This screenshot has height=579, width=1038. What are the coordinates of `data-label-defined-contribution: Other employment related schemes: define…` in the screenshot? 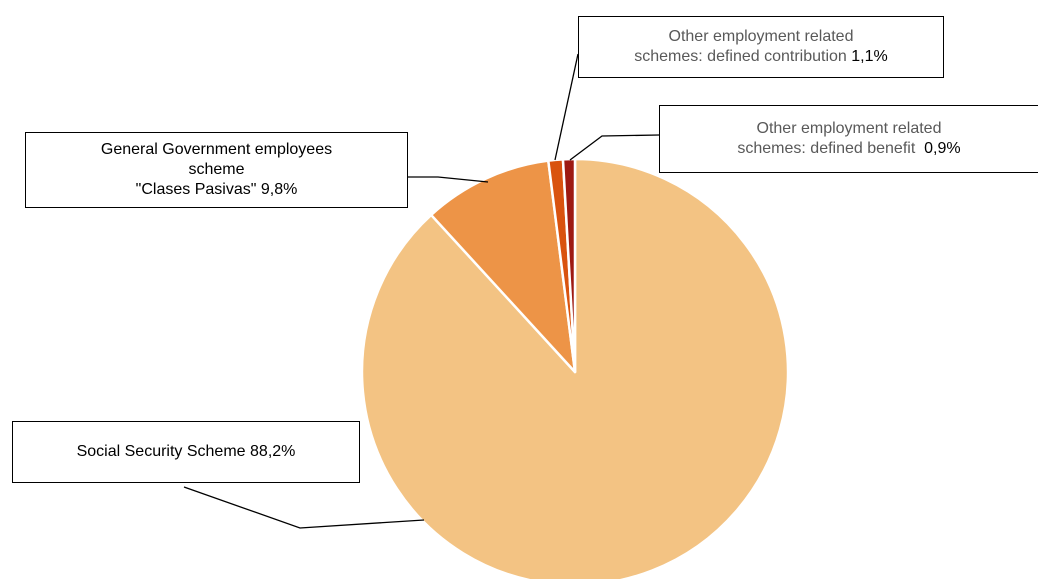 It's located at (761, 47).